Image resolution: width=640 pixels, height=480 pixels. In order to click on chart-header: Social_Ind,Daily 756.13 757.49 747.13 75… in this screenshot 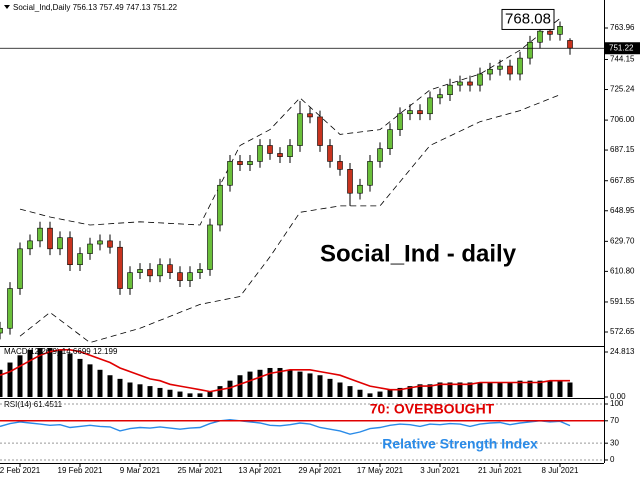, I will do `click(95, 7)`.